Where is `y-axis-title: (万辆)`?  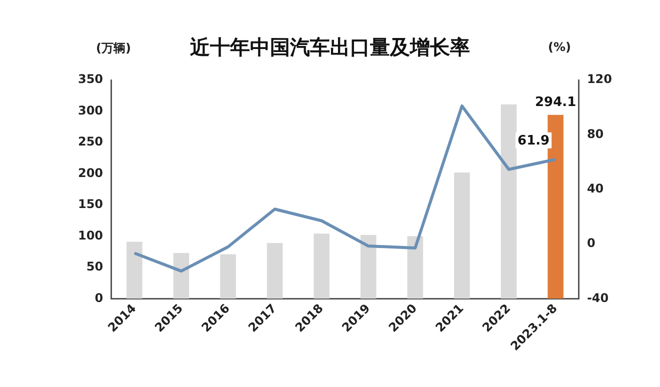
y-axis-title: (万辆) is located at coordinates (113, 48).